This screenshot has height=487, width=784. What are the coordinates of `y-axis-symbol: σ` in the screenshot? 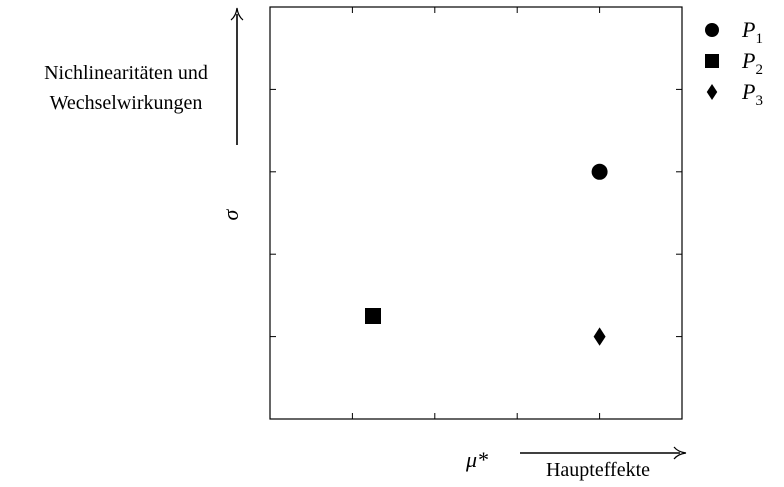 It's located at (230, 214).